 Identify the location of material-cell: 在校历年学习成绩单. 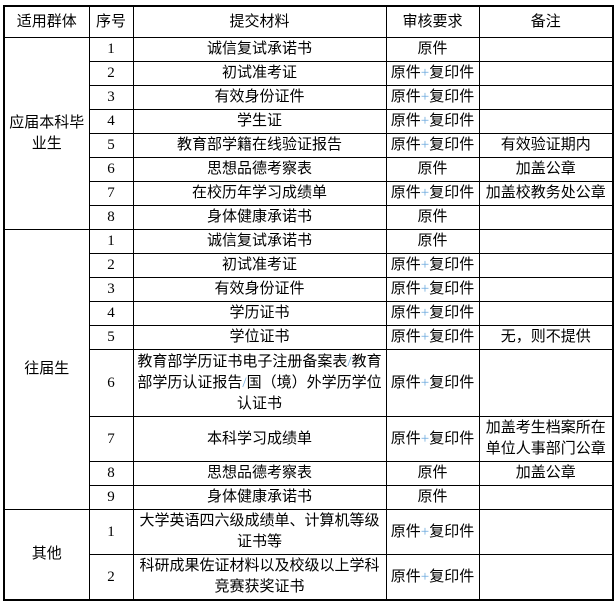
(259, 193).